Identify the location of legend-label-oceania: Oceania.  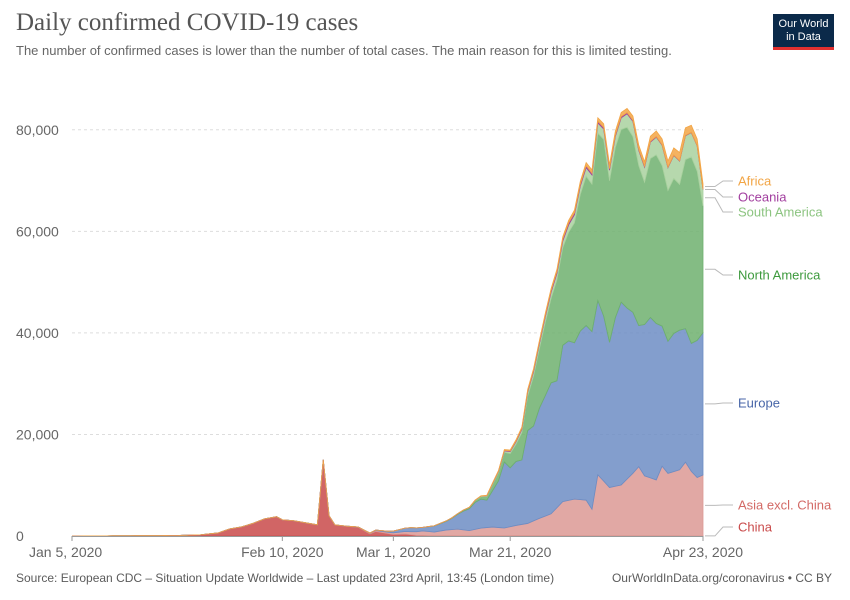
(762, 197).